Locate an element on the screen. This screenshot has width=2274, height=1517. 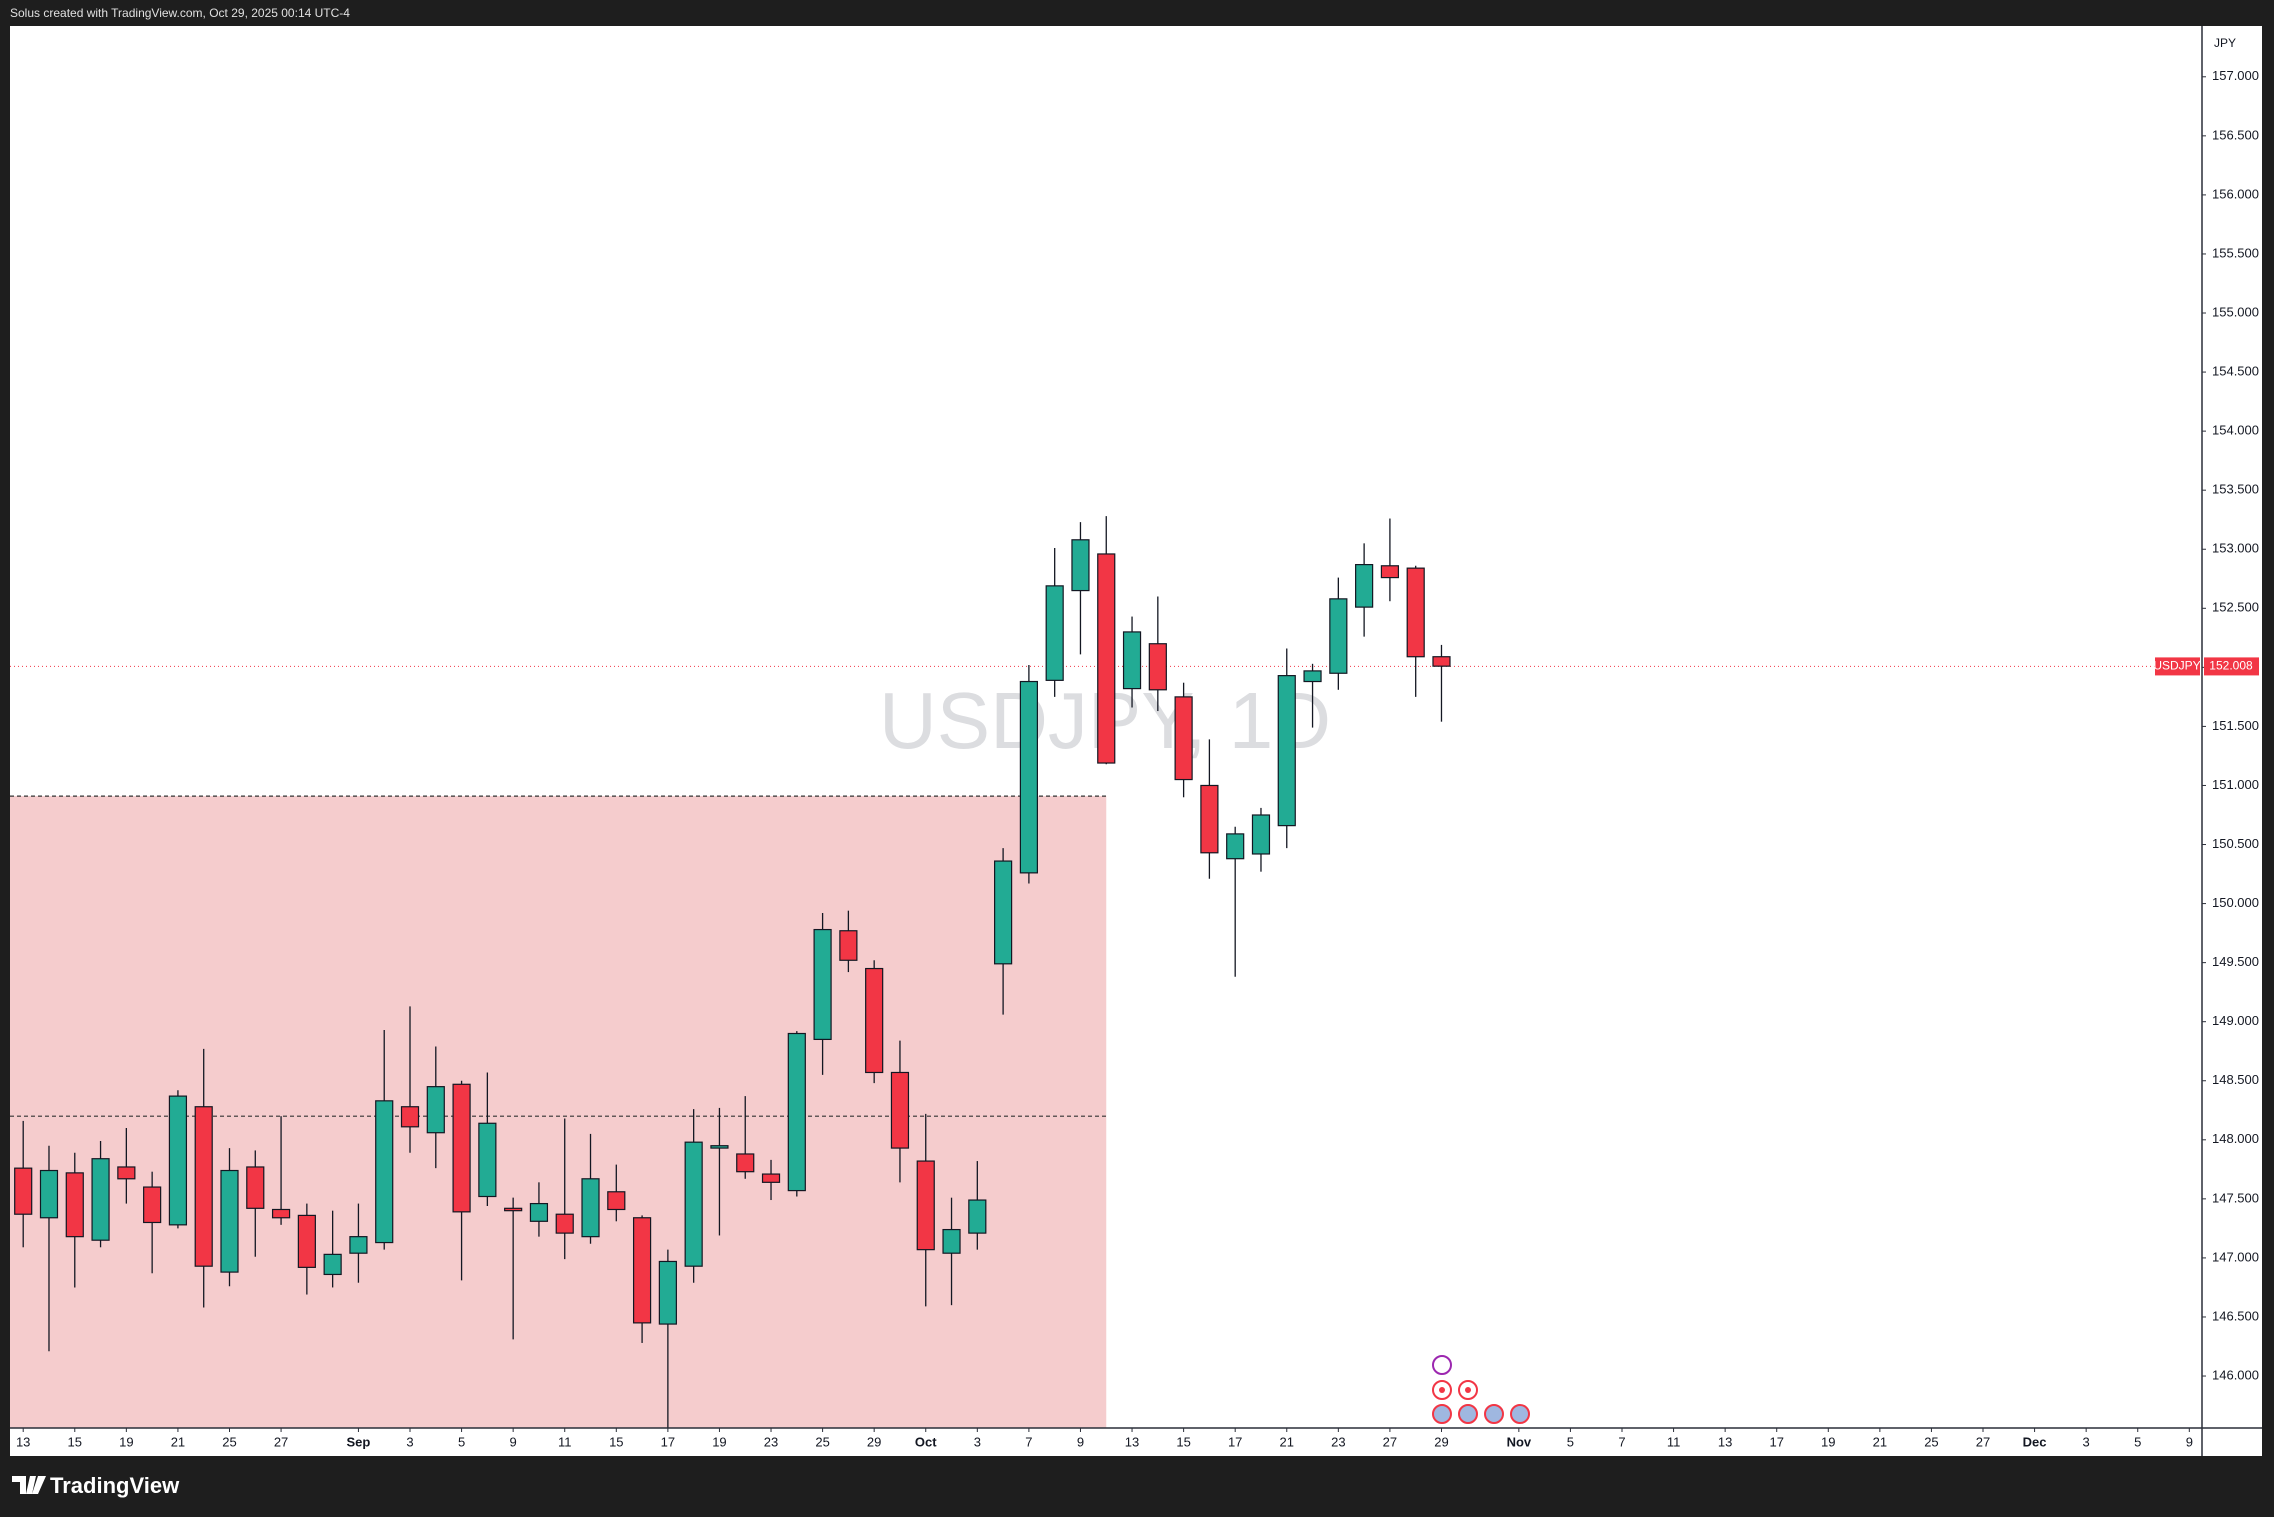
y-tick-label: 149.000 is located at coordinates (2235, 1020).